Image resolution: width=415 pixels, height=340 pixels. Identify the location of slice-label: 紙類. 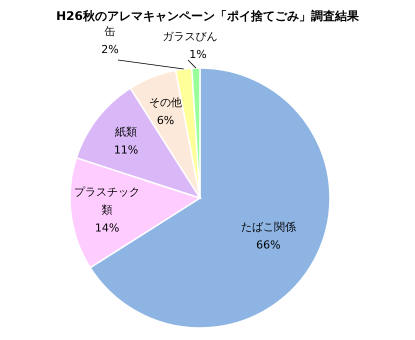
(126, 132).